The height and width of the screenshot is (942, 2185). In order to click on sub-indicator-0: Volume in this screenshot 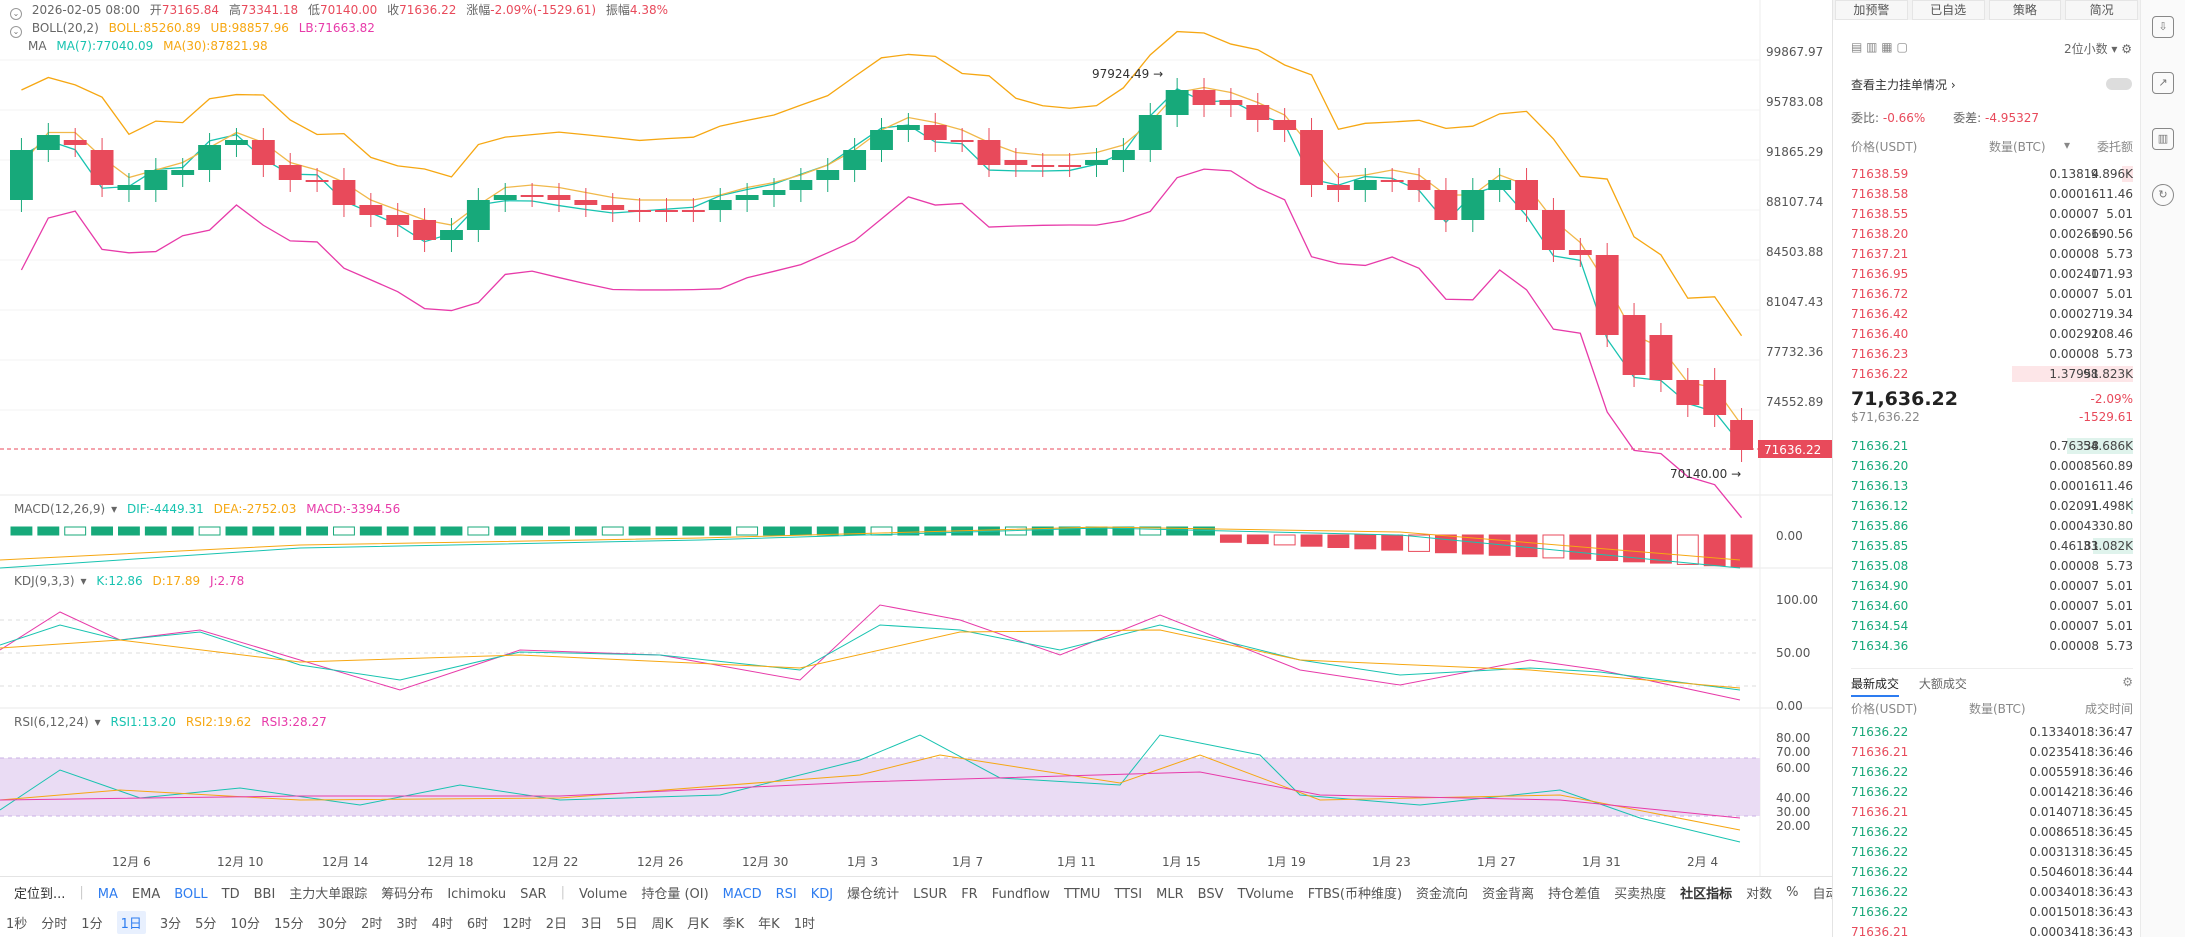, I will do `click(603, 894)`.